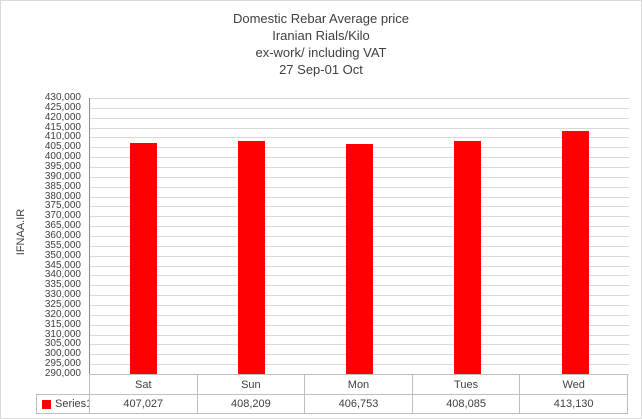  Describe the element at coordinates (252, 404) in the screenshot. I see `value-sun: 408,209` at that location.